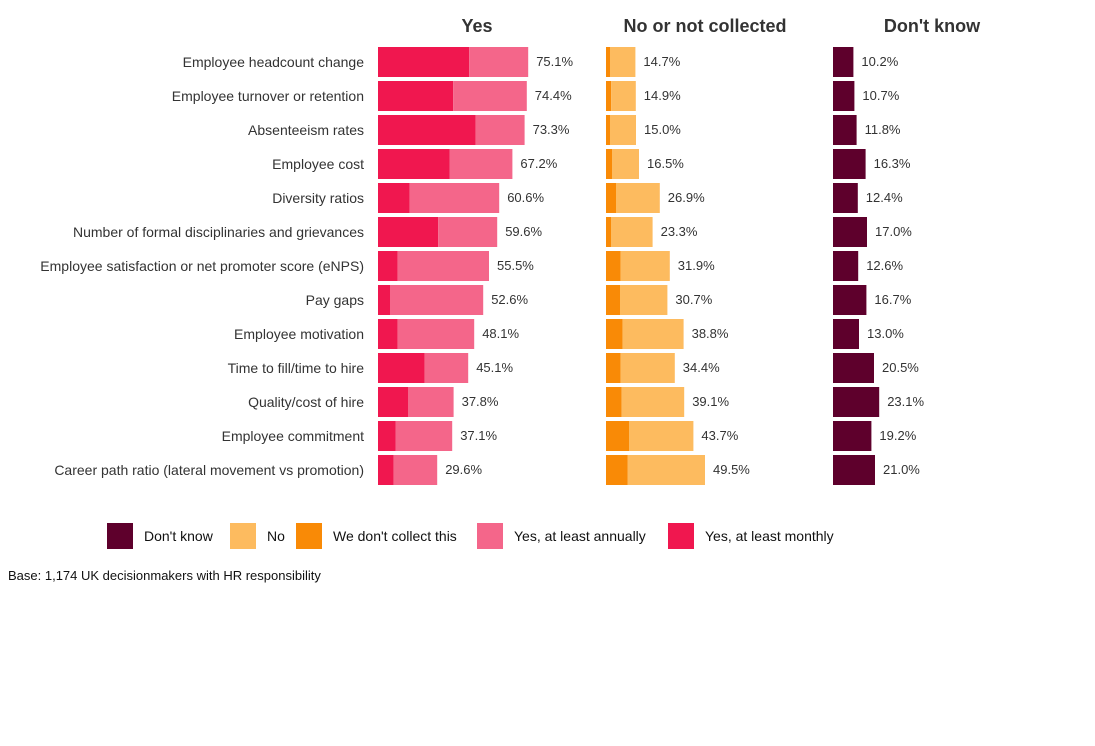  What do you see at coordinates (710, 333) in the screenshot?
I see `data-label: 38.8%` at bounding box center [710, 333].